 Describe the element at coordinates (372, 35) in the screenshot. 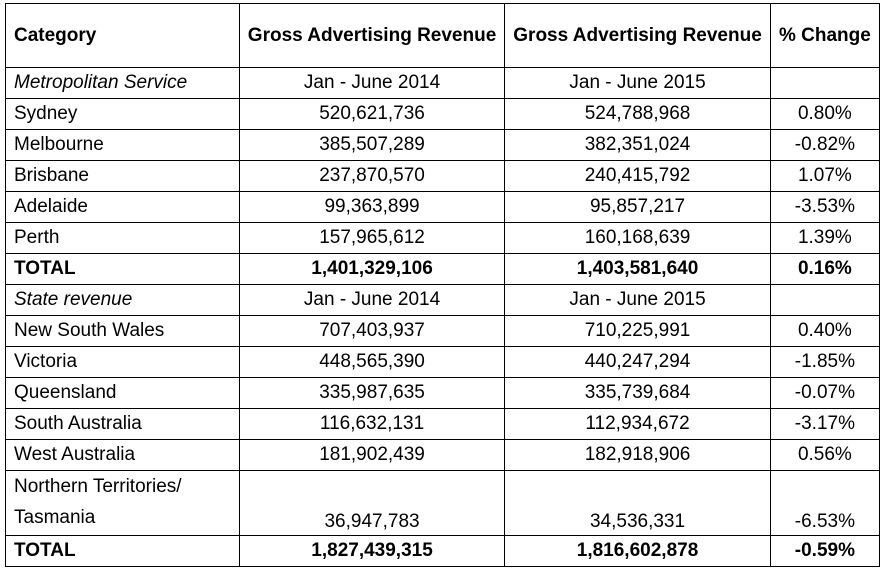

I see `header-revenue-2014: Gross Advertising Revenue` at that location.